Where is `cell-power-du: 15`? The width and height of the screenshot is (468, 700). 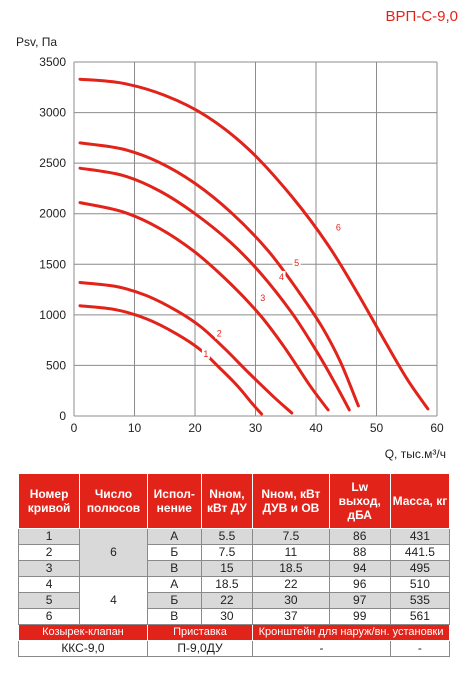
cell-power-du: 15 is located at coordinates (227, 568).